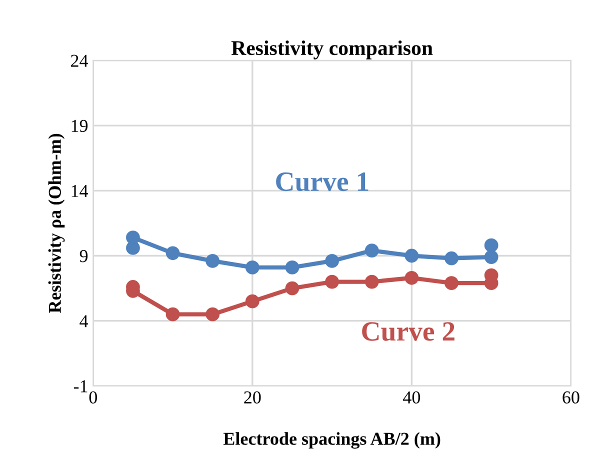  What do you see at coordinates (332, 50) in the screenshot?
I see `chart-title: Resistivity comparison` at bounding box center [332, 50].